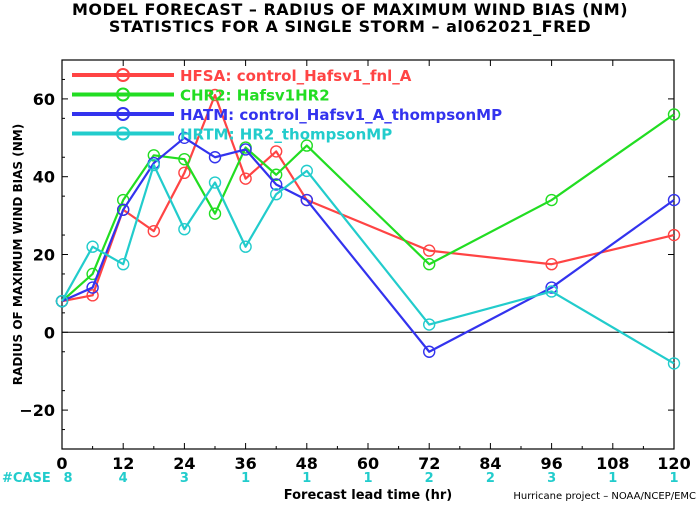 This screenshot has height=506, width=700. What do you see at coordinates (18, 254) in the screenshot?
I see `y-axis-label: RADIUS OF MAXIMUM WIND BIAS (NM)` at bounding box center [18, 254].